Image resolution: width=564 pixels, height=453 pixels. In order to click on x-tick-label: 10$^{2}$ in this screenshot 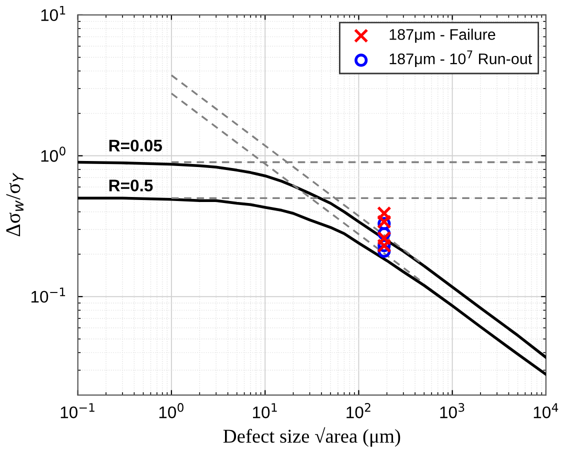, I will do `click(358, 410)`.